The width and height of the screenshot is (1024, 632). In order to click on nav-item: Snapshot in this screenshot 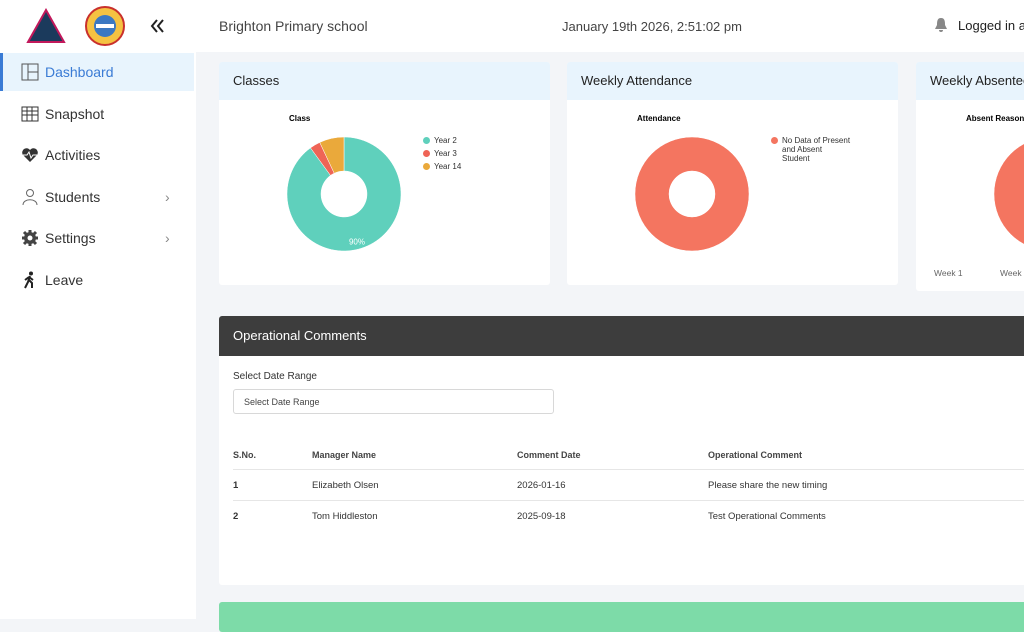, I will do `click(97, 114)`.